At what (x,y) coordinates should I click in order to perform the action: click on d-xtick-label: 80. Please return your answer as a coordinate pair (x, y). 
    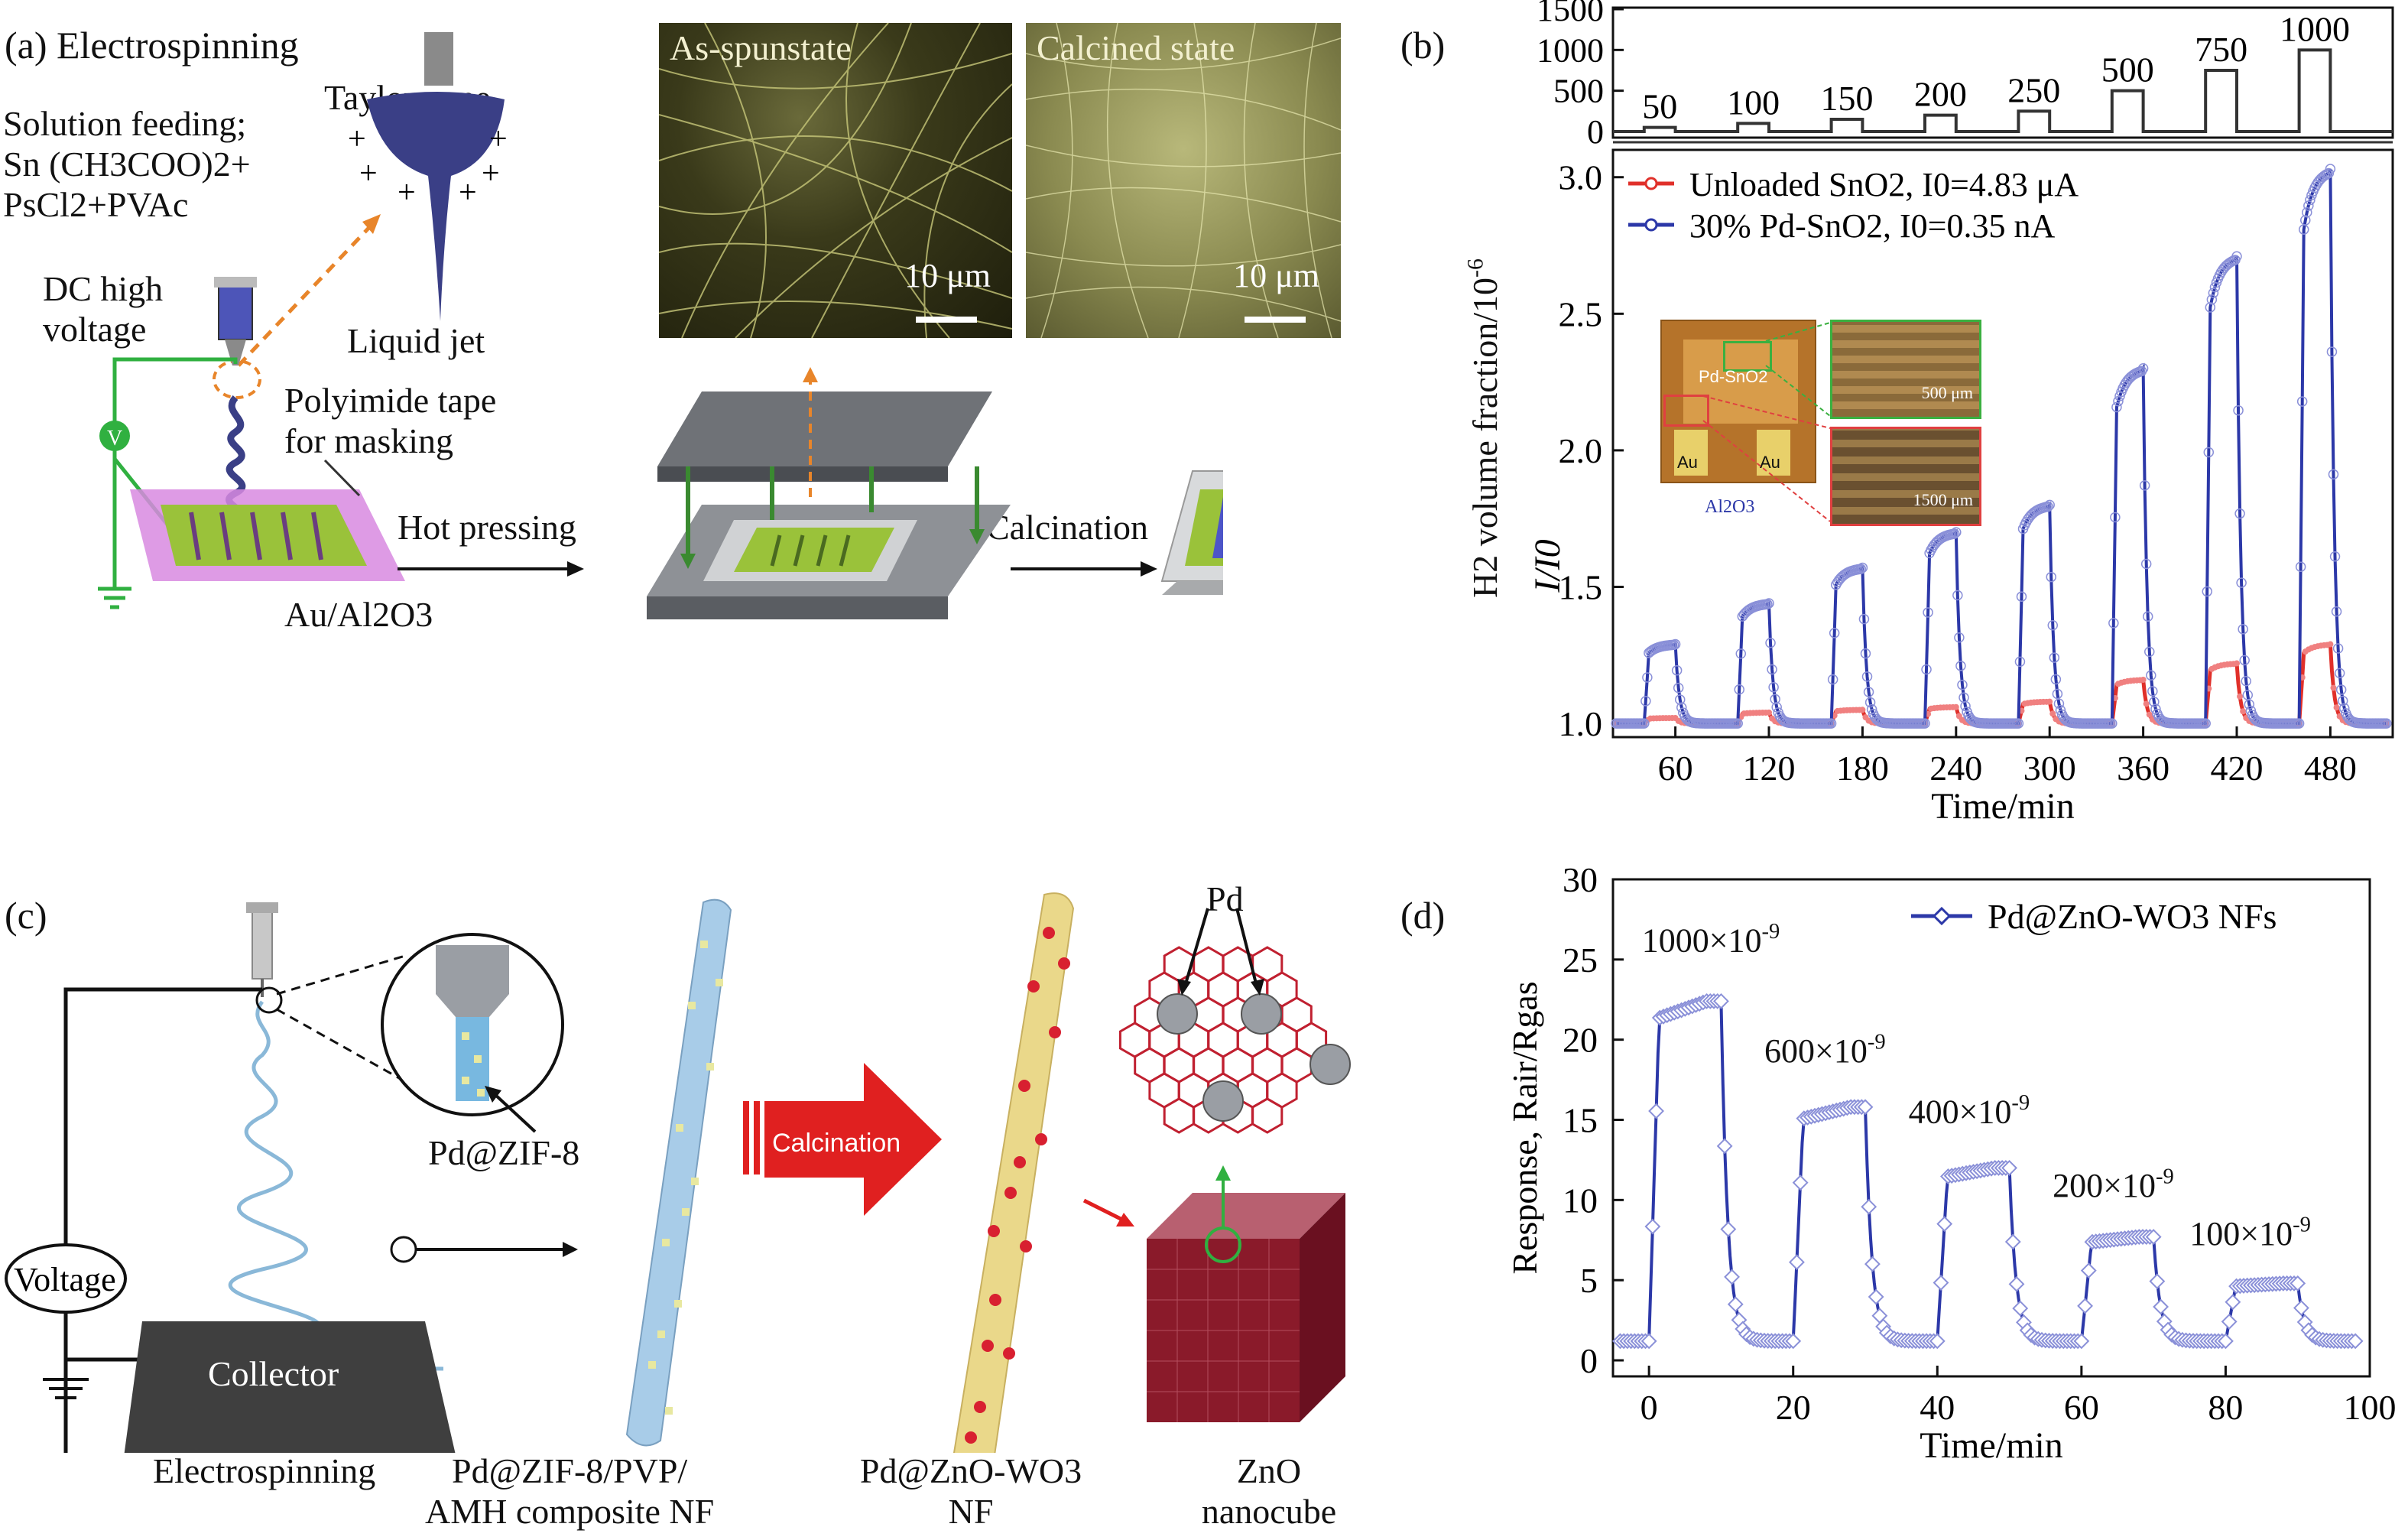
    Looking at the image, I should click on (2226, 1407).